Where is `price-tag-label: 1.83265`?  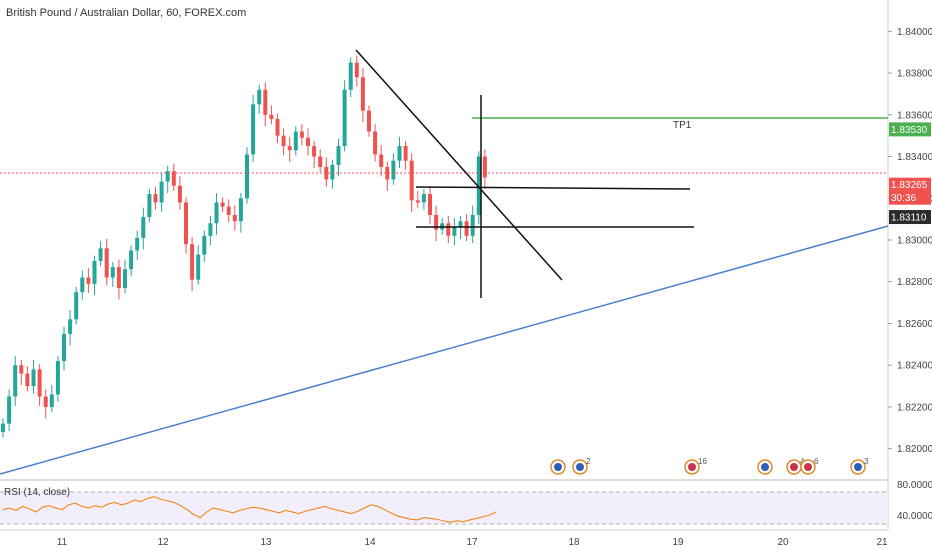 price-tag-label: 1.83265 is located at coordinates (909, 185).